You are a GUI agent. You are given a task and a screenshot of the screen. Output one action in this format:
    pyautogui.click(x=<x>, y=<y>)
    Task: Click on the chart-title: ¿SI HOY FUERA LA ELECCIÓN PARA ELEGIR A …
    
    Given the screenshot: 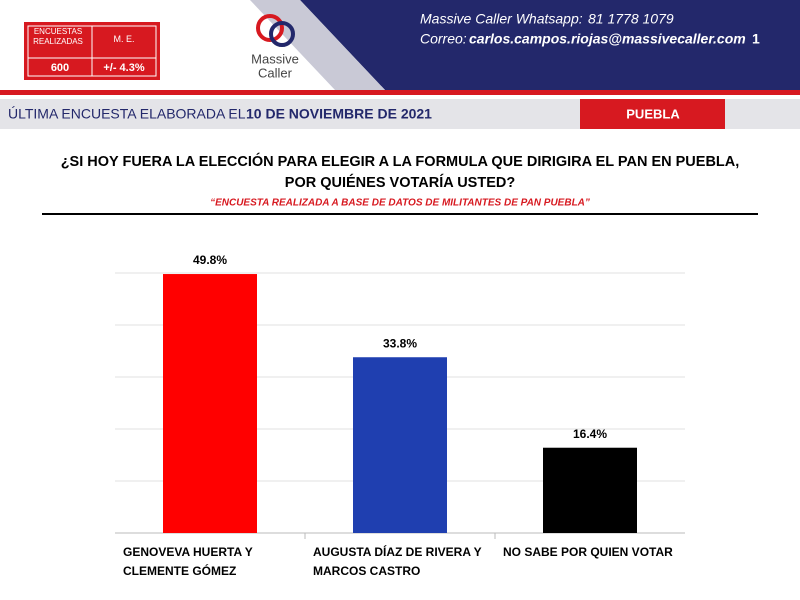 What is the action you would take?
    pyautogui.click(x=400, y=172)
    